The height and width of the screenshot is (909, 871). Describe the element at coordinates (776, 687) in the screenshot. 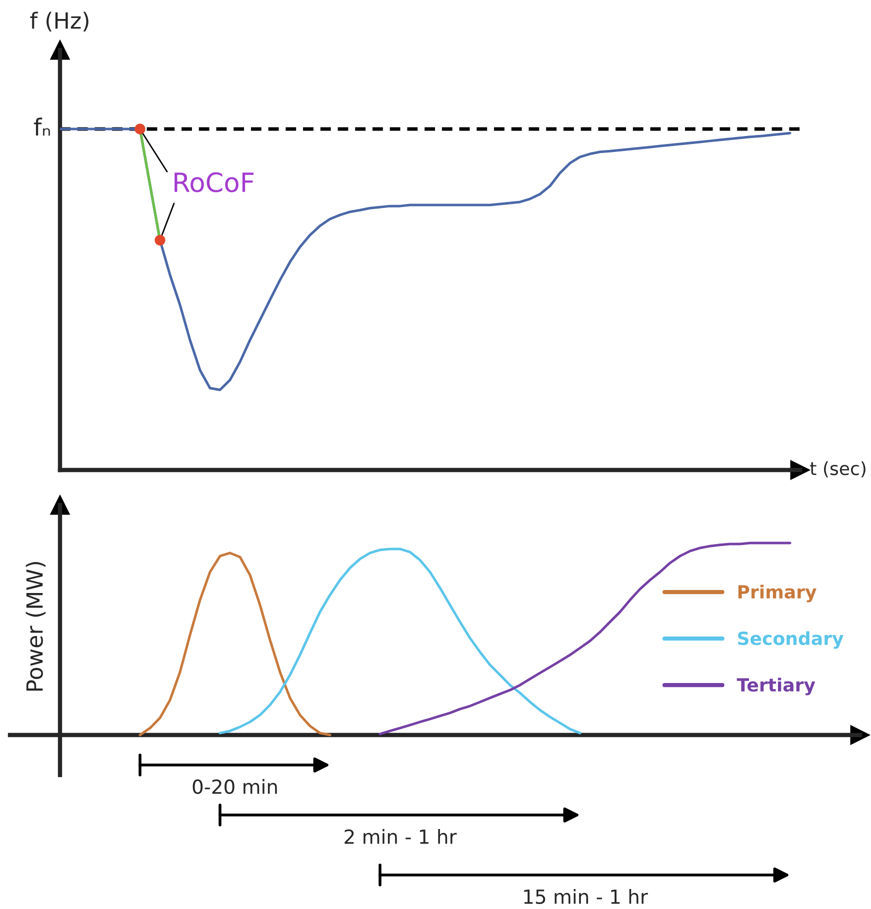

I see `legend-label: Tertiary` at that location.